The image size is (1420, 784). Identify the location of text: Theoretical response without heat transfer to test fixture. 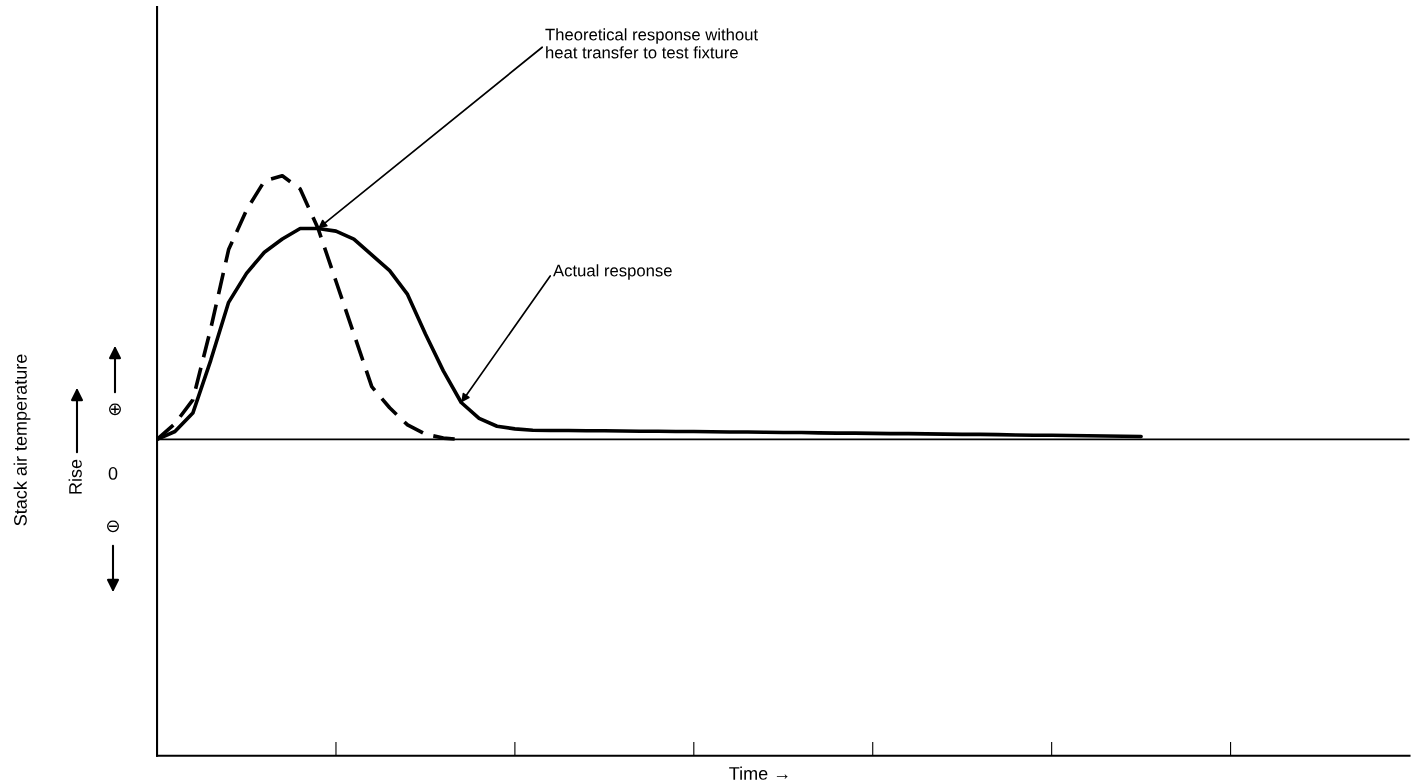
(651, 43).